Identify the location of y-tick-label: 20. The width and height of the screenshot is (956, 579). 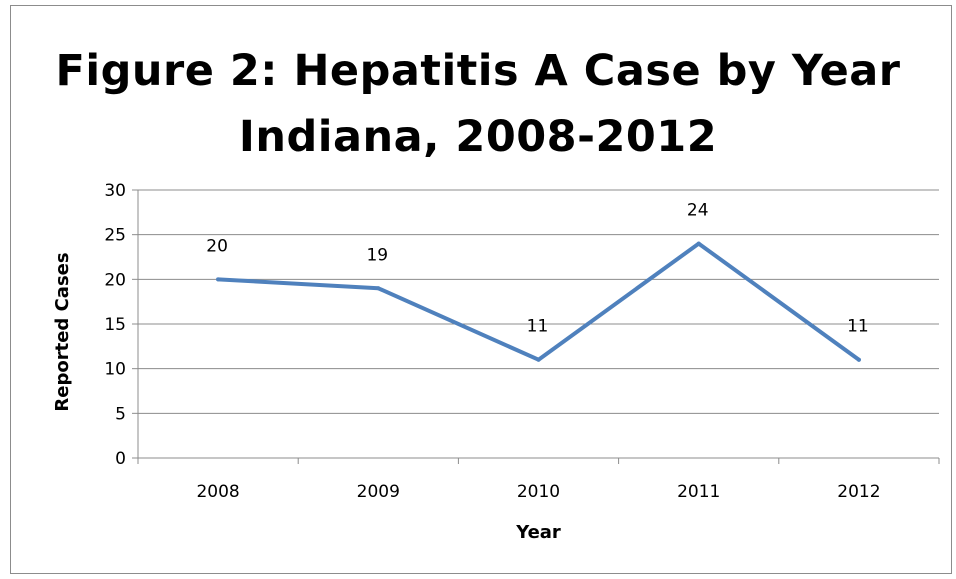
(115, 280).